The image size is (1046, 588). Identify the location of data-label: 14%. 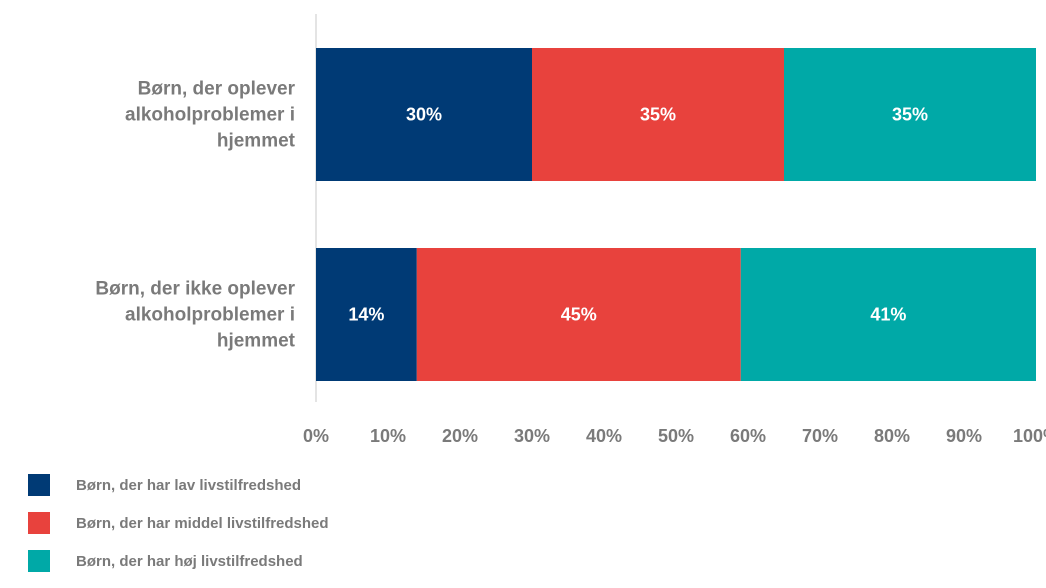
(366, 315).